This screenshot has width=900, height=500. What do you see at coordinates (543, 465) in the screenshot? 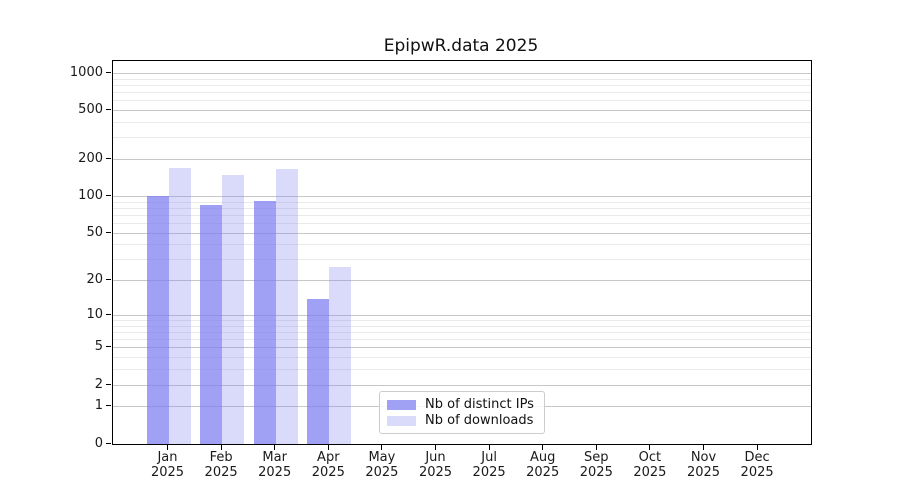
I see `x-tick-label: Aug 2025` at bounding box center [543, 465].